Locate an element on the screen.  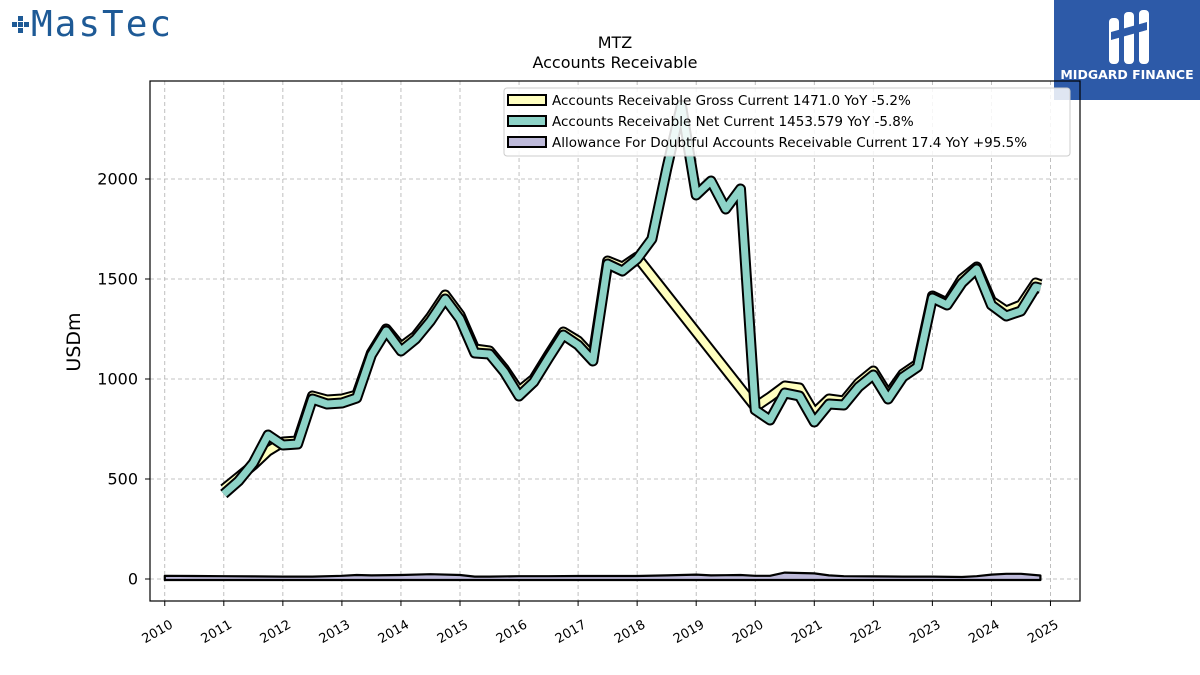
midgard-emblem-icon is located at coordinates (1129, 37).